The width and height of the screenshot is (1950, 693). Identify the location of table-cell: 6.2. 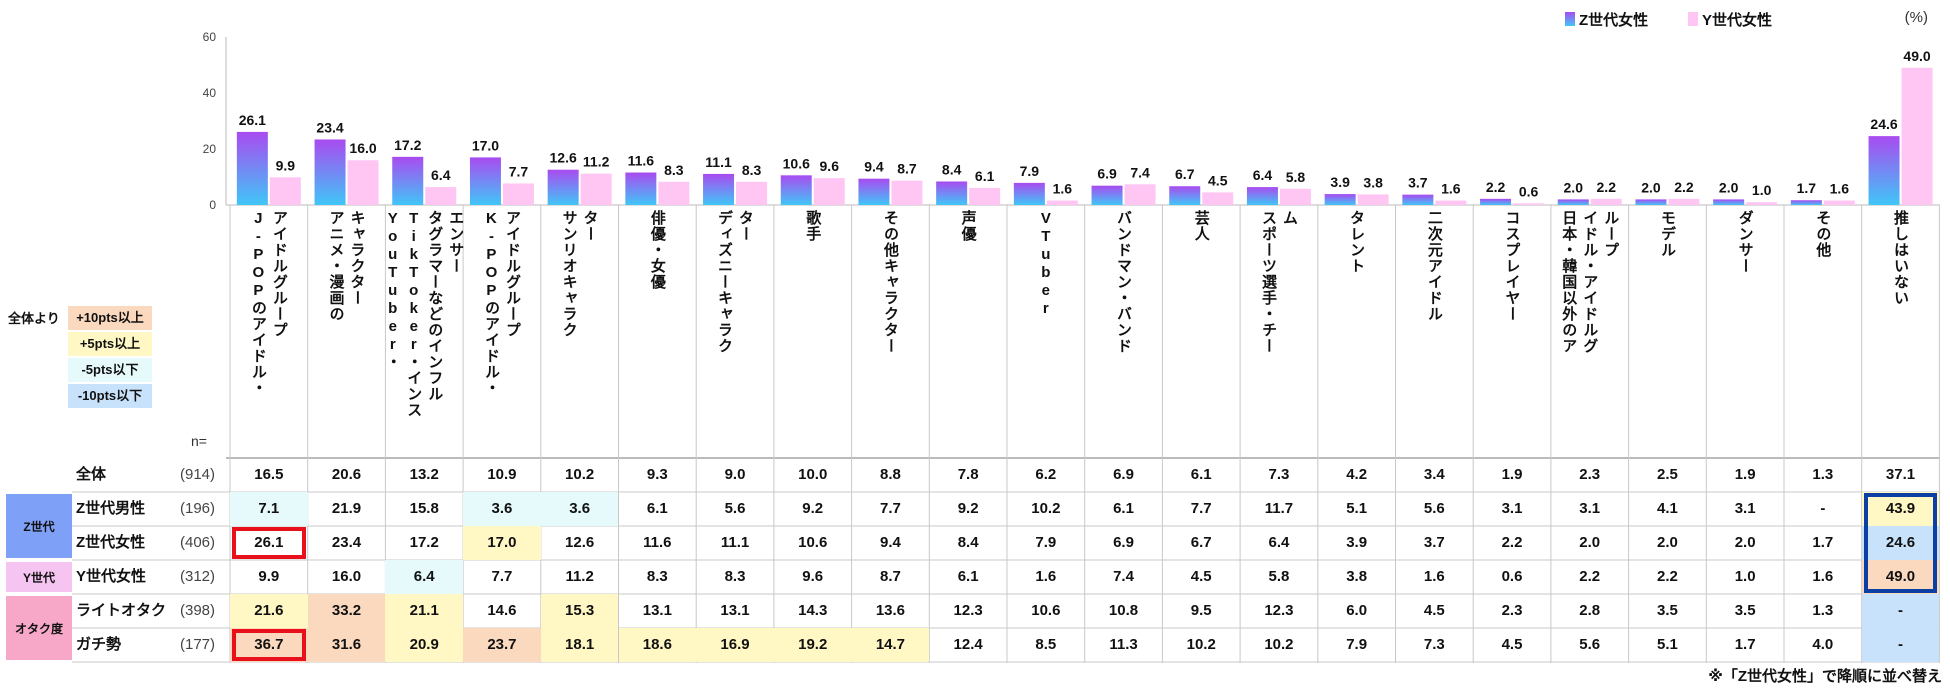
(1046, 474).